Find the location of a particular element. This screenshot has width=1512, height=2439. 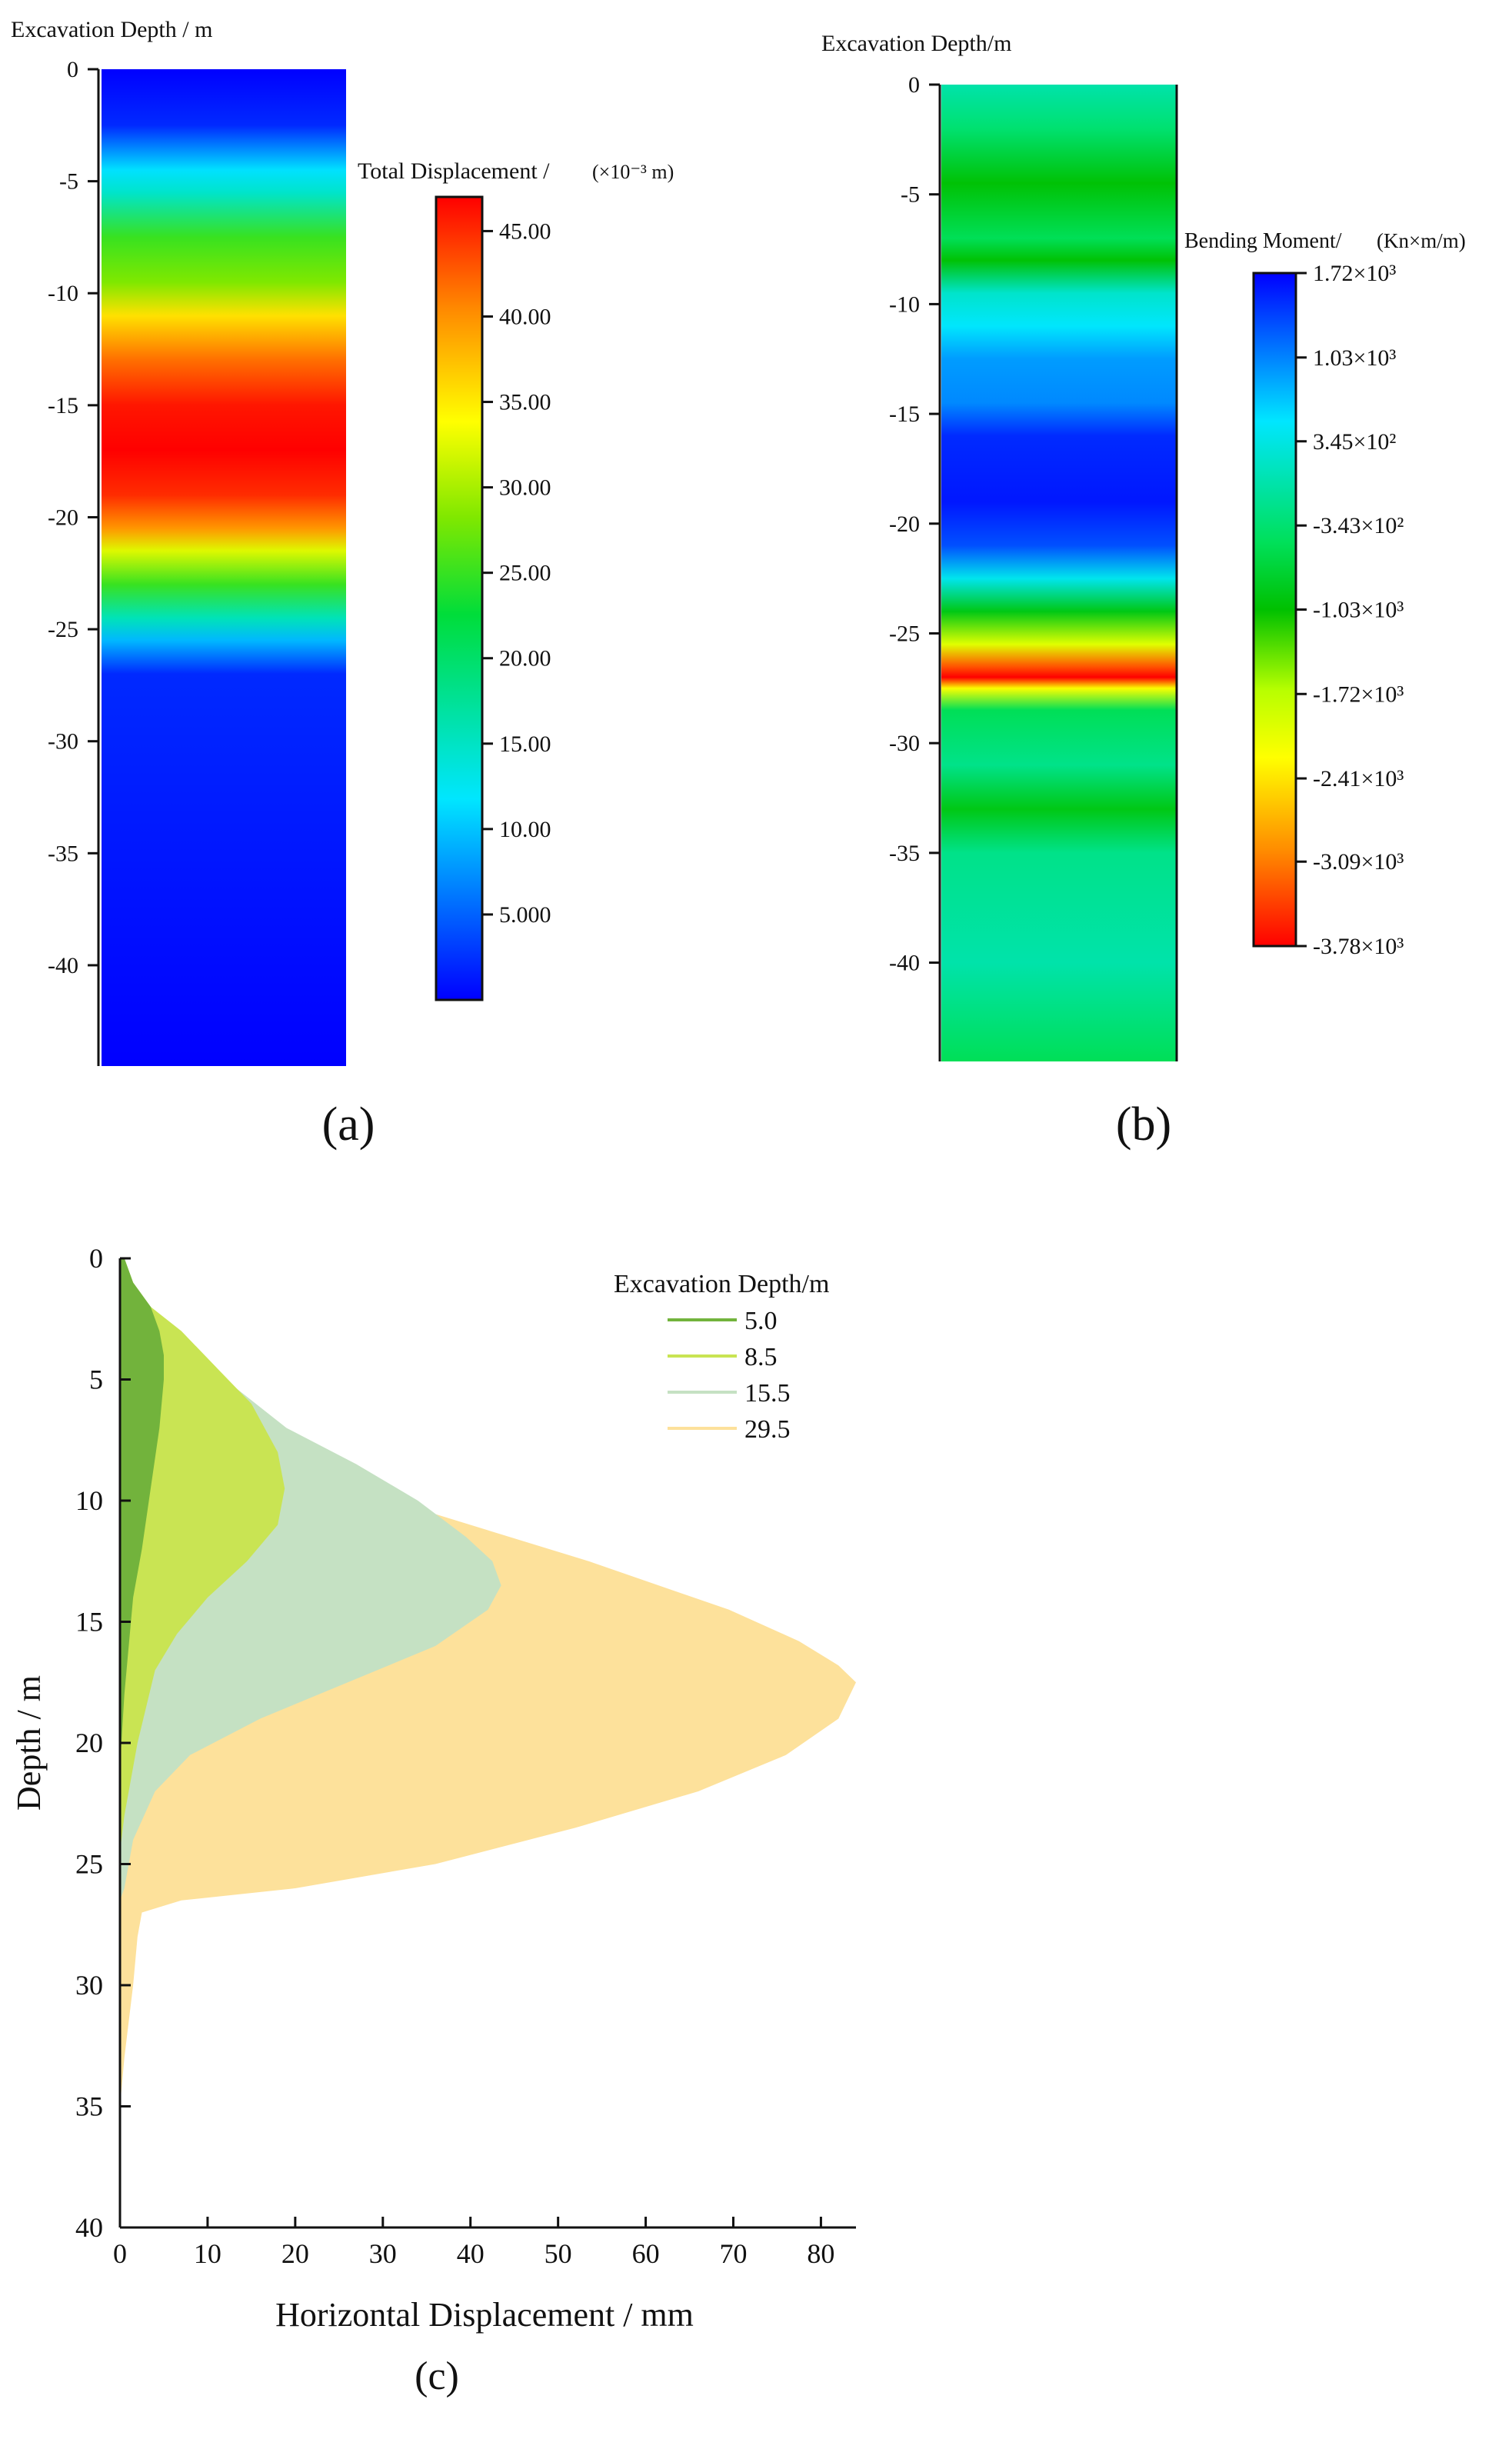

y-tick-label: 5 is located at coordinates (96, 1379).